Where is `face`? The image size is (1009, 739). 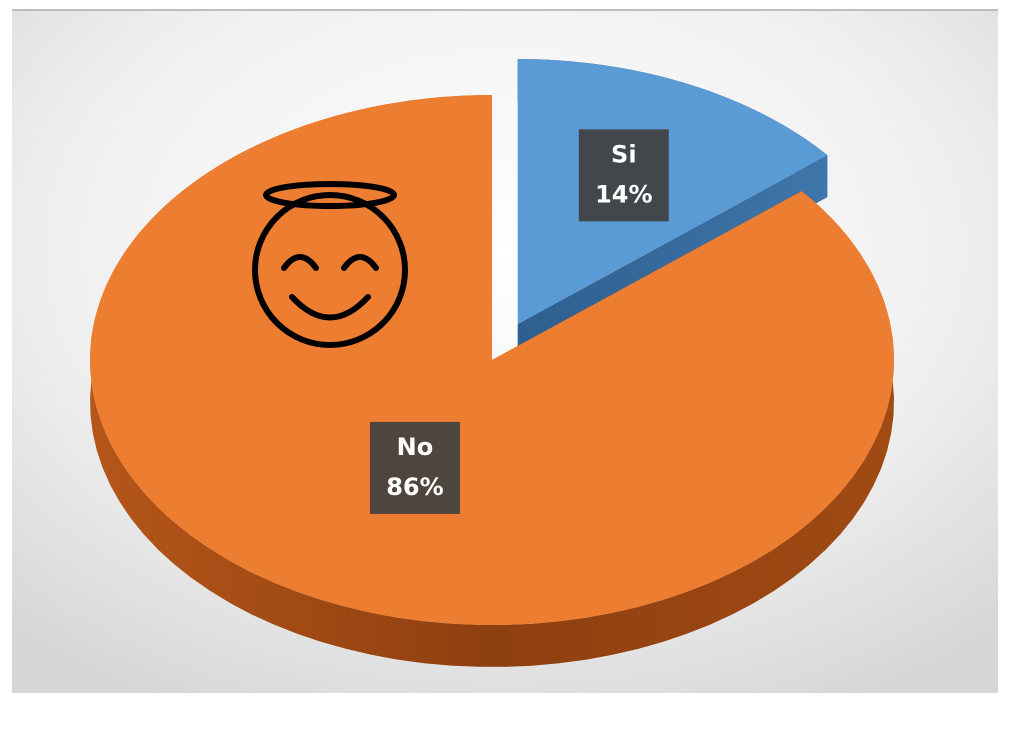 face is located at coordinates (330, 270).